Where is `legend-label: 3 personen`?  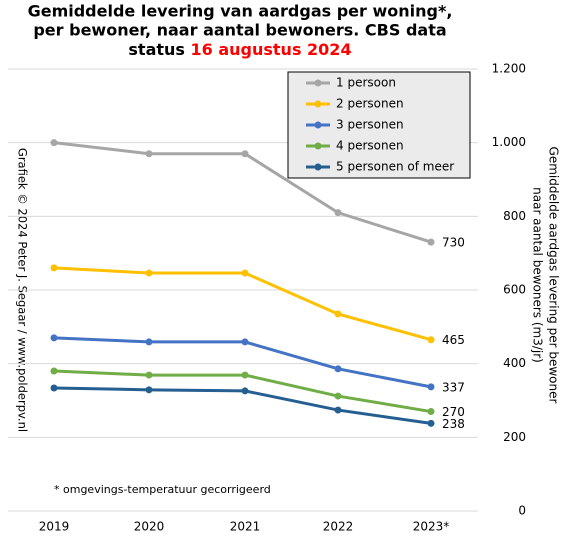 legend-label: 3 personen is located at coordinates (370, 125).